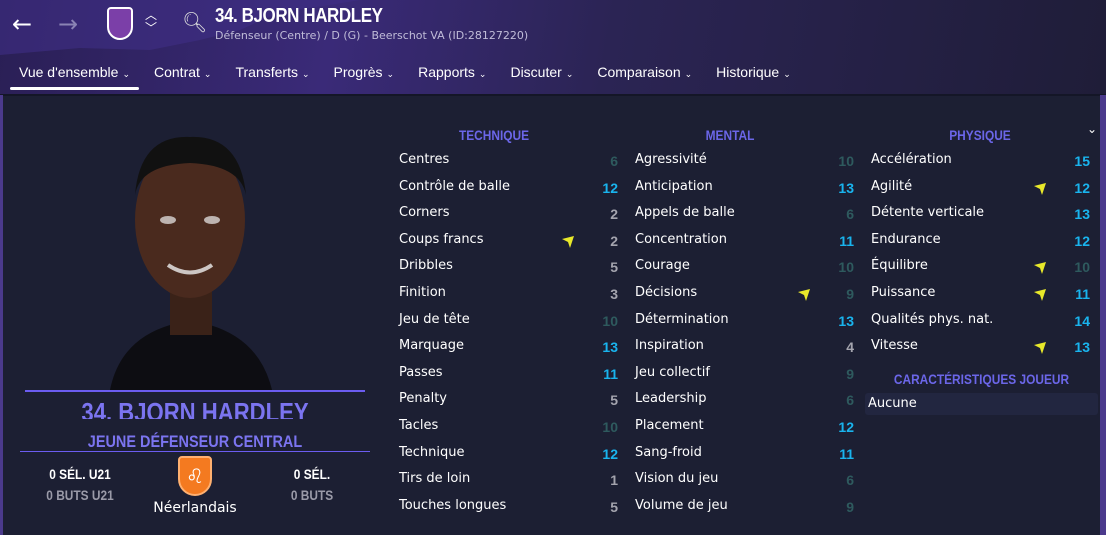 The width and height of the screenshot is (1106, 535). Describe the element at coordinates (753, 78) in the screenshot. I see `tab-7: Historique ⌄` at that location.